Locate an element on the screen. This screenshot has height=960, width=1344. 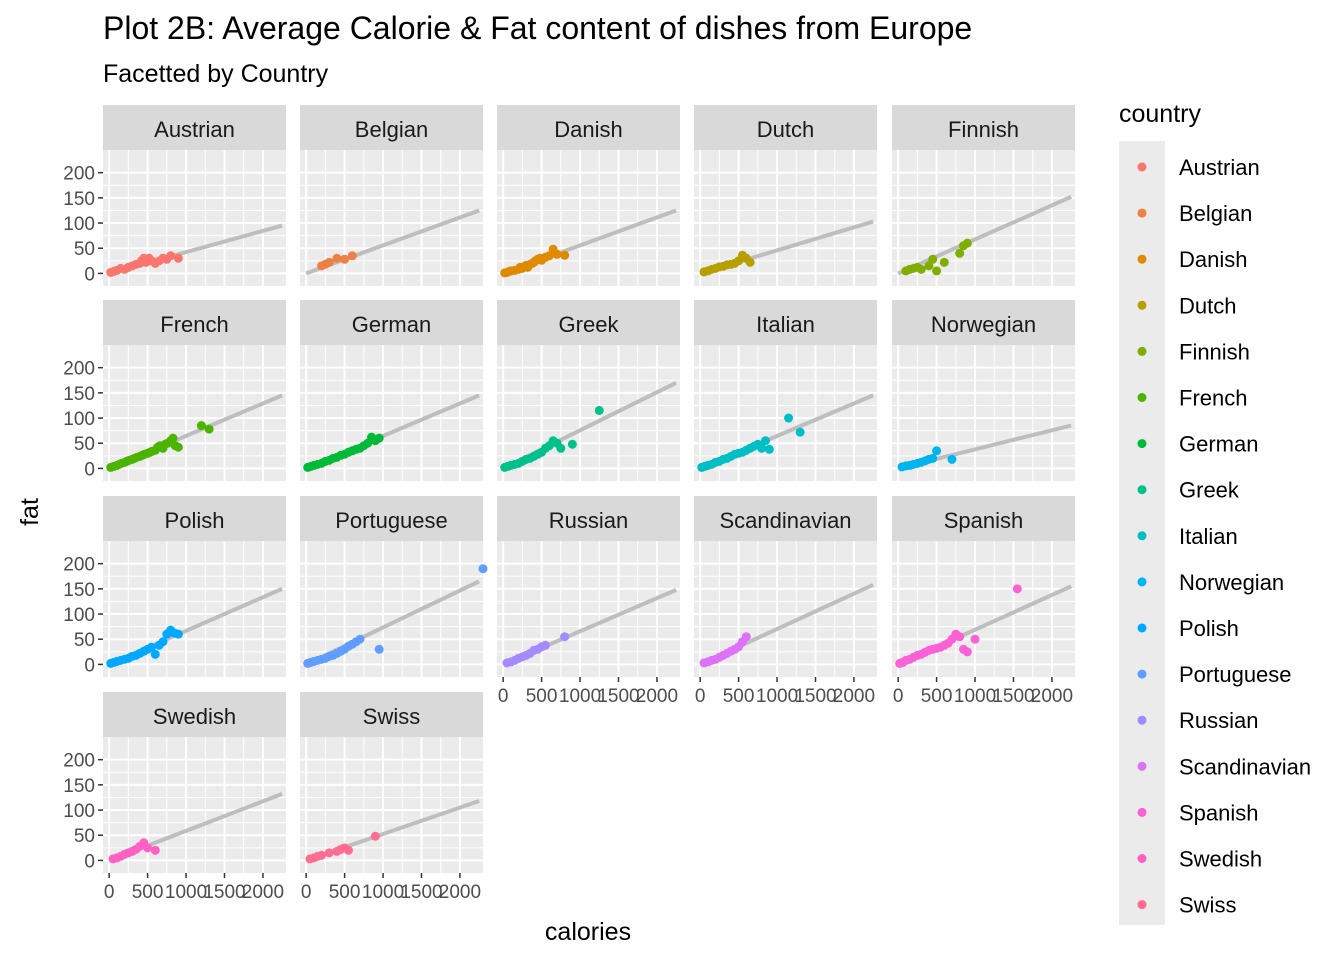
legend-label: Spanish is located at coordinates (1219, 812).